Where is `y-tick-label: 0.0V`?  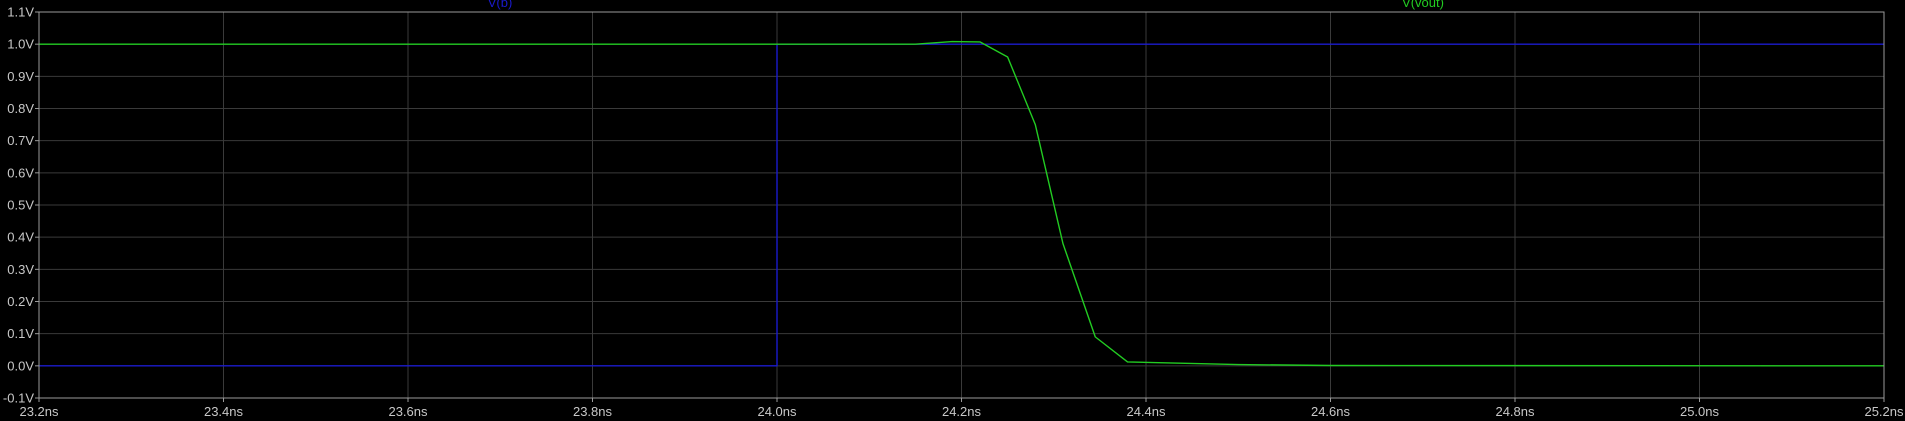
y-tick-label: 0.0V is located at coordinates (20, 365).